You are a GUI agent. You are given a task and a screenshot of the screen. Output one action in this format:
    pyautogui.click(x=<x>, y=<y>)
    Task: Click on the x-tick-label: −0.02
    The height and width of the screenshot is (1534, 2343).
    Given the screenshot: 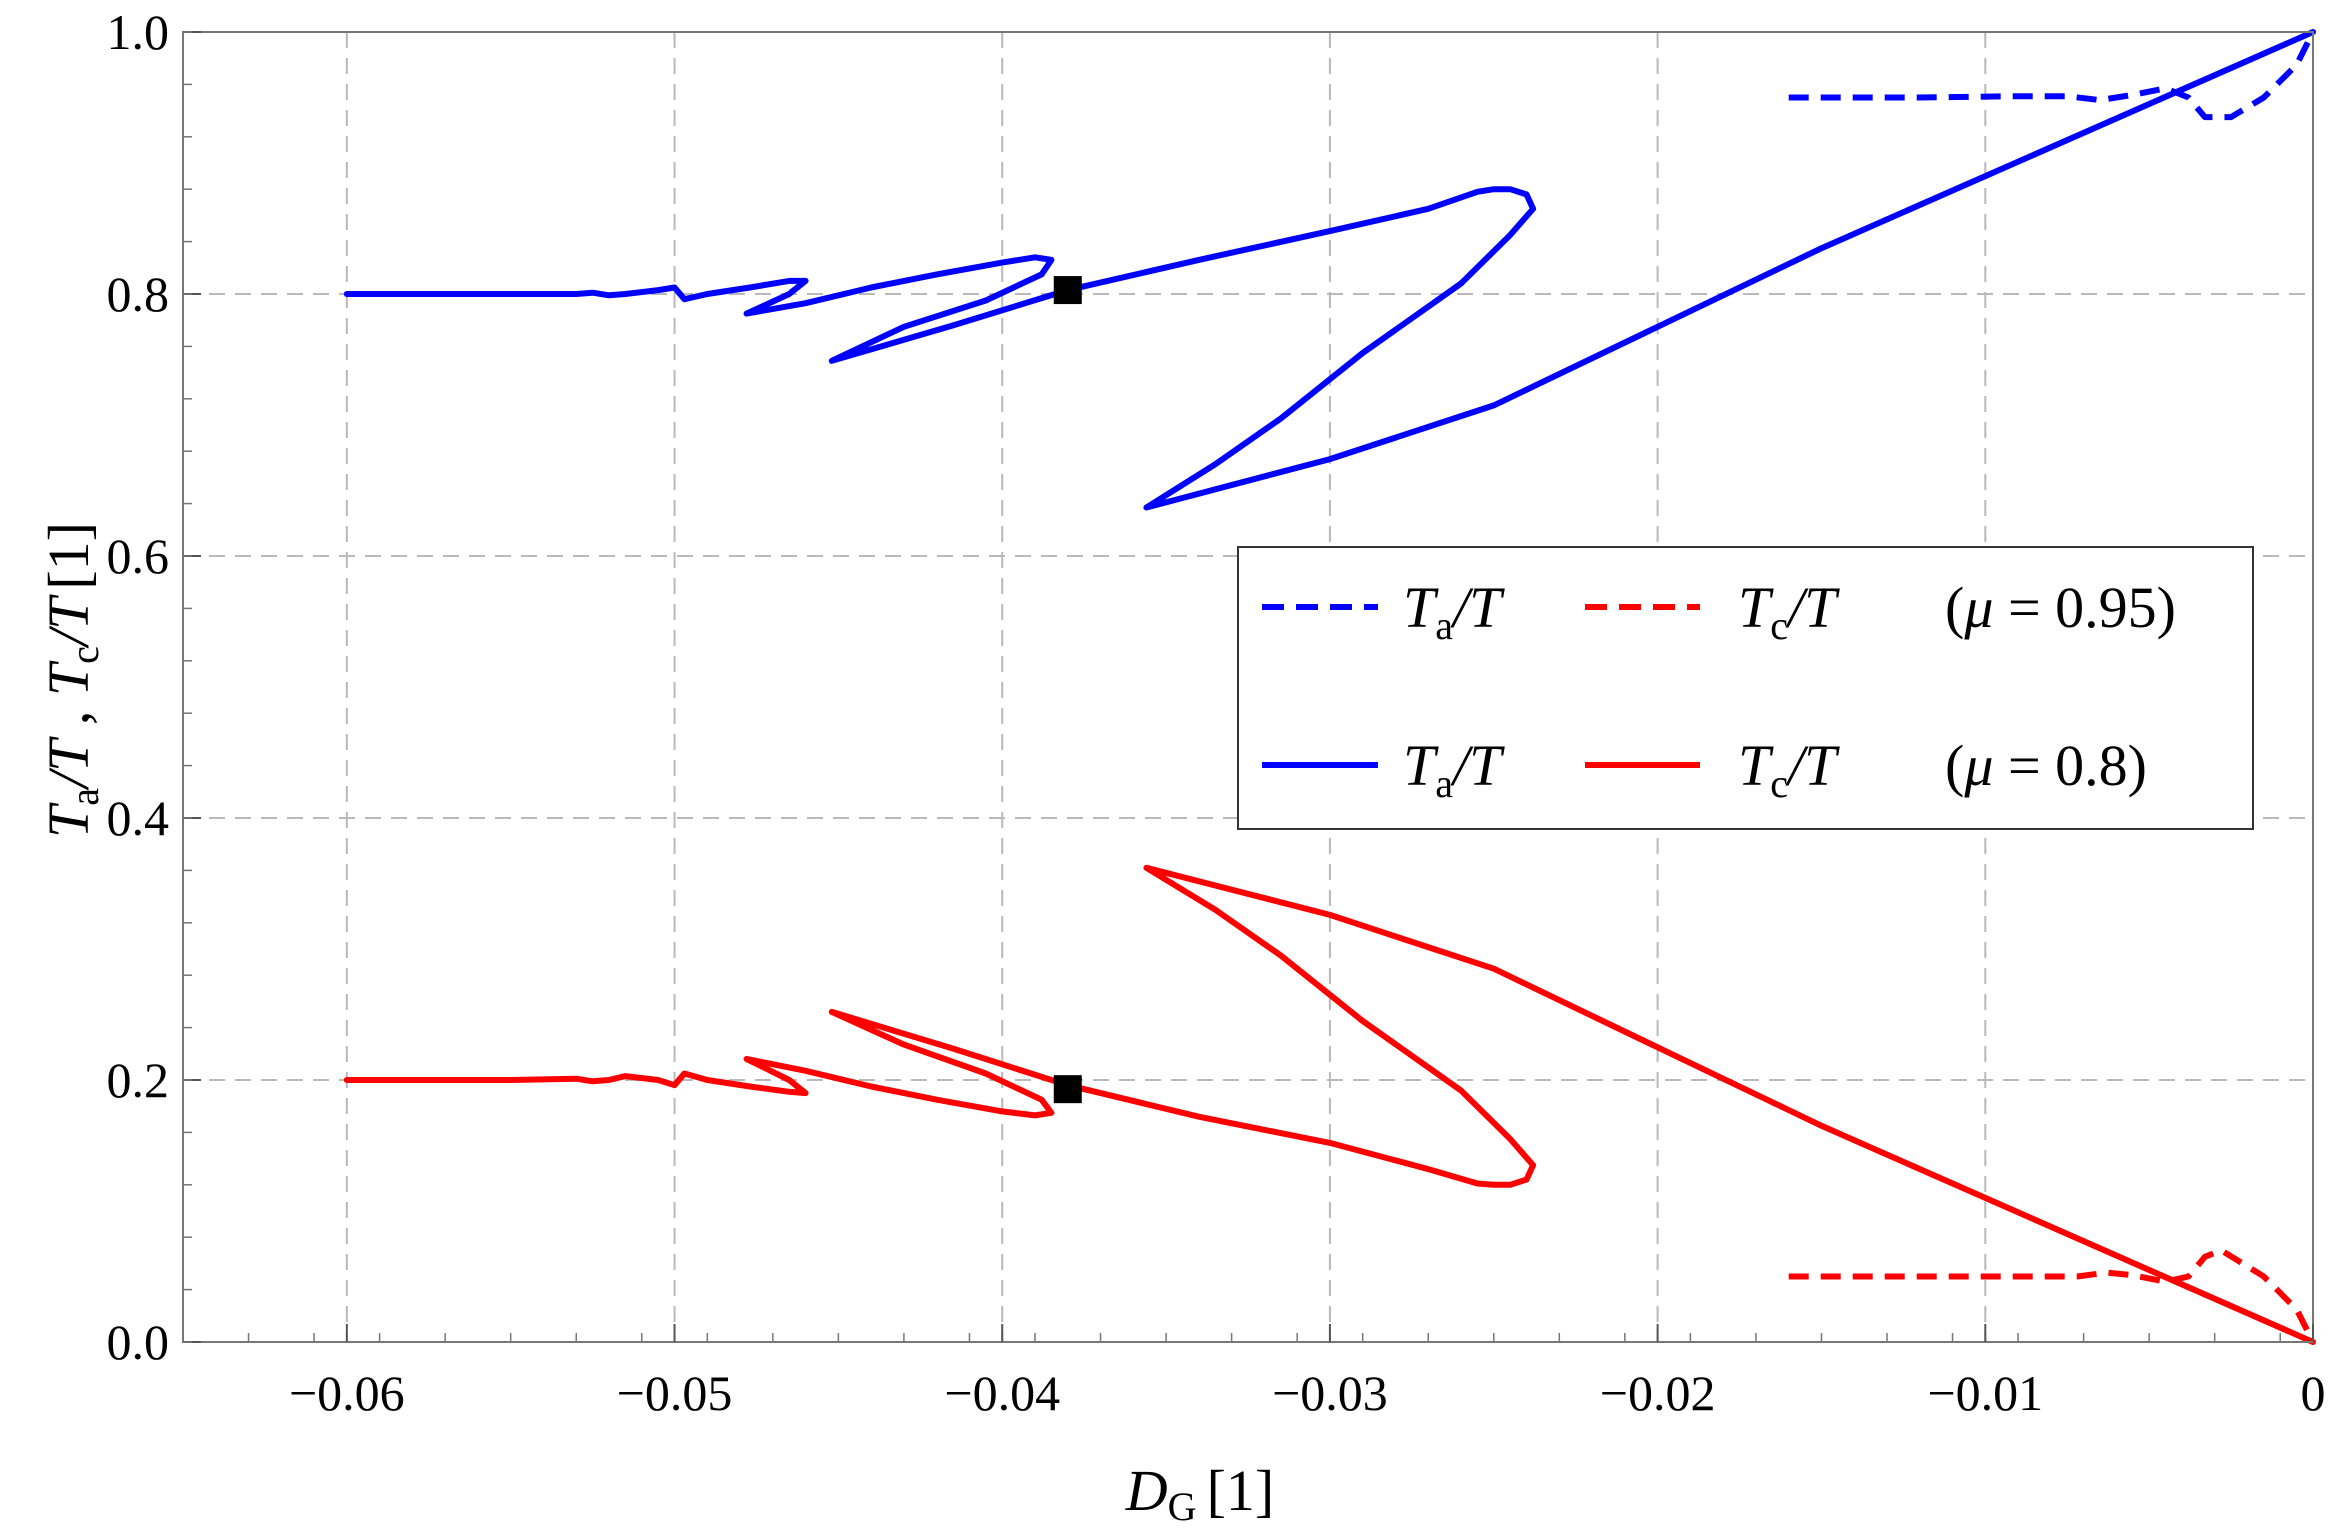 What is the action you would take?
    pyautogui.click(x=1658, y=1393)
    